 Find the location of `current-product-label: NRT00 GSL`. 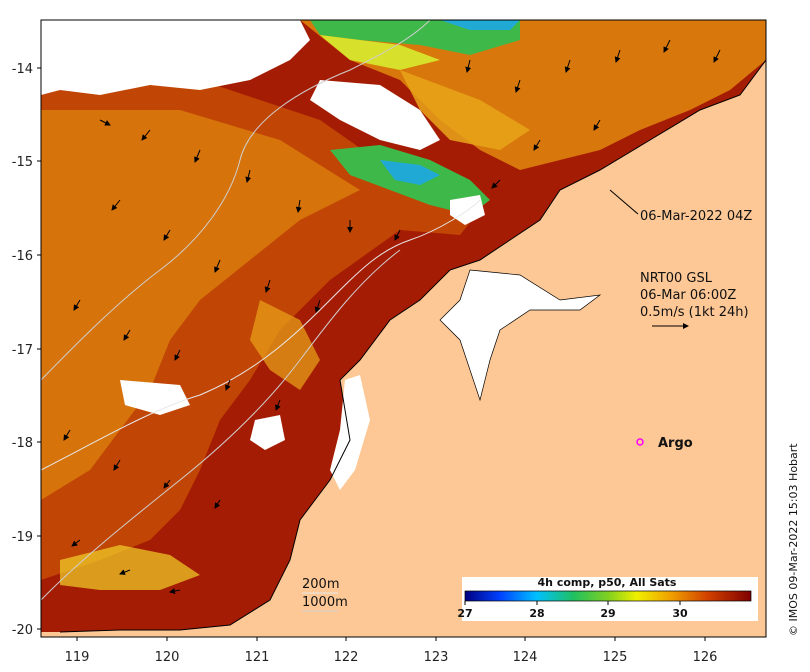

current-product-label: NRT00 GSL is located at coordinates (676, 278).